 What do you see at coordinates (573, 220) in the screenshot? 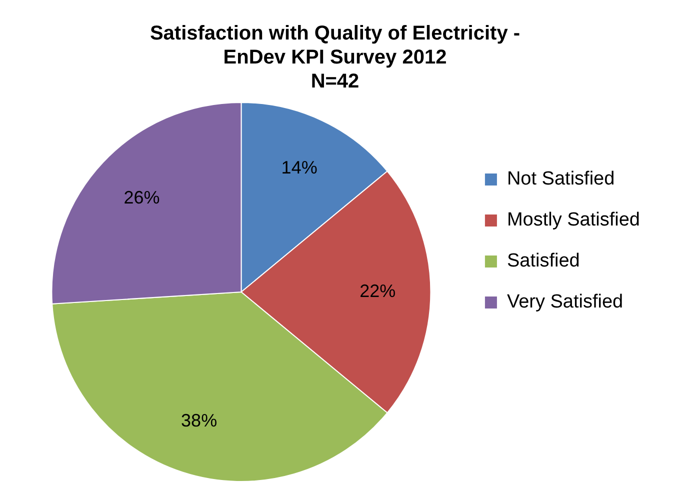
I see `legend-label: Mostly Satisfied` at bounding box center [573, 220].